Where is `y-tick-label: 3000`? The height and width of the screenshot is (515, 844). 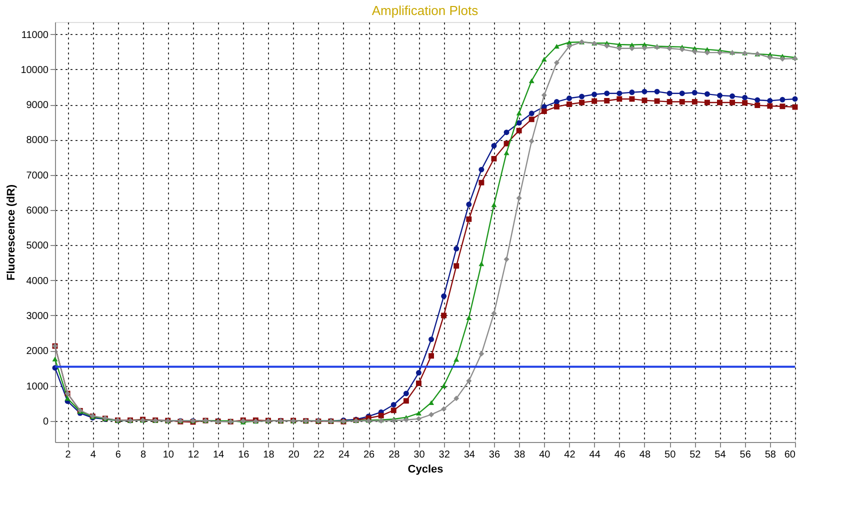 y-tick-label: 3000 is located at coordinates (37, 316).